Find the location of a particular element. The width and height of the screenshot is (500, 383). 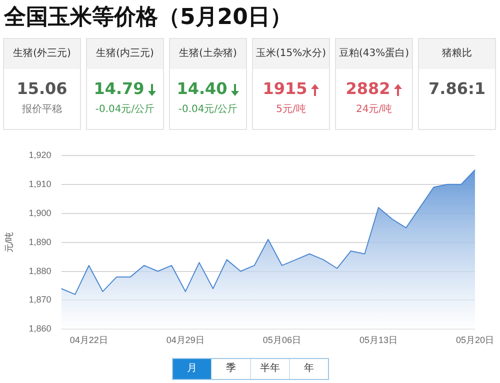

text: 15.06 is located at coordinates (42, 88).